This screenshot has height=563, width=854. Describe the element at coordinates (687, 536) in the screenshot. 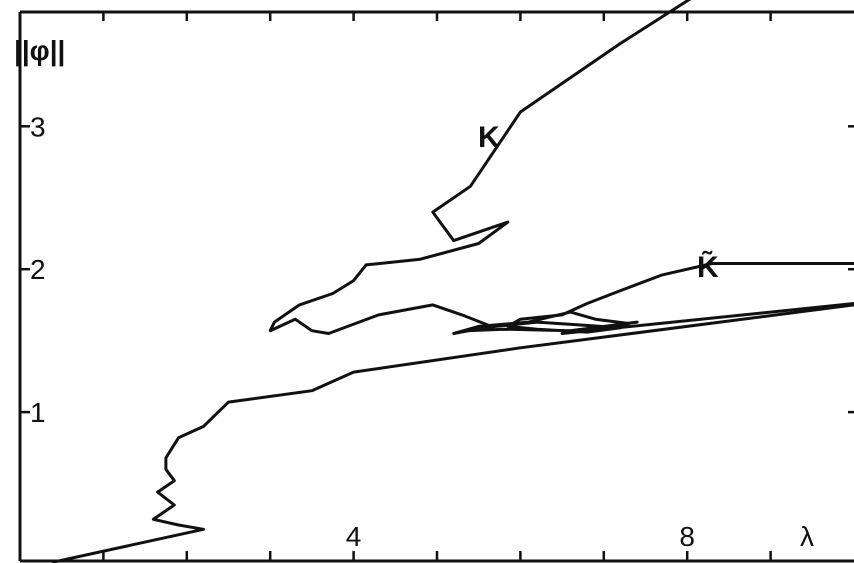

I see `x-tick-label: 8` at that location.